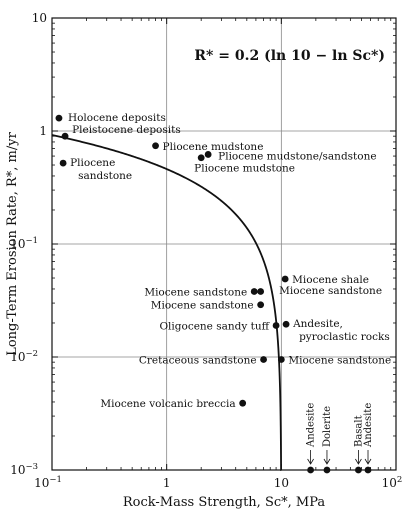 The height and width of the screenshot is (520, 413). Describe the element at coordinates (198, 361) in the screenshot. I see `data-label: Cretaceous sandstone` at that location.